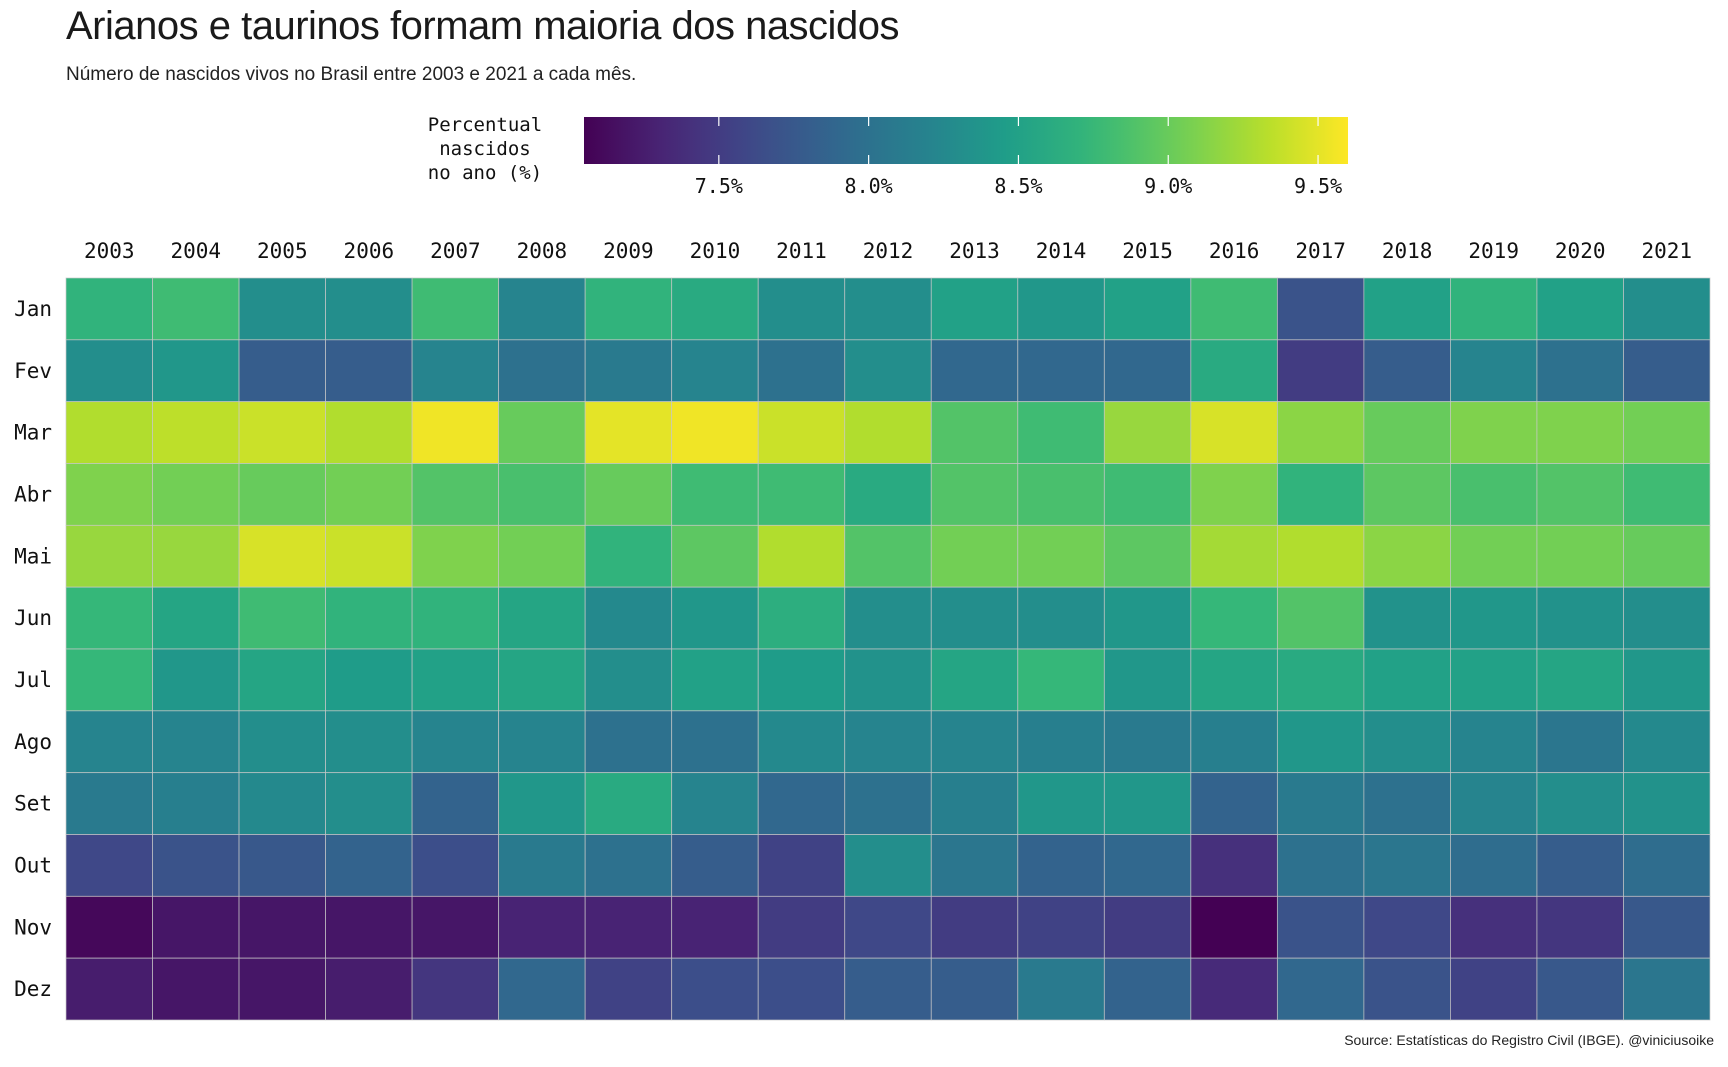 The image size is (1728, 1067). What do you see at coordinates (628, 556) in the screenshot?
I see `heatmap-cell-mai-2009` at bounding box center [628, 556].